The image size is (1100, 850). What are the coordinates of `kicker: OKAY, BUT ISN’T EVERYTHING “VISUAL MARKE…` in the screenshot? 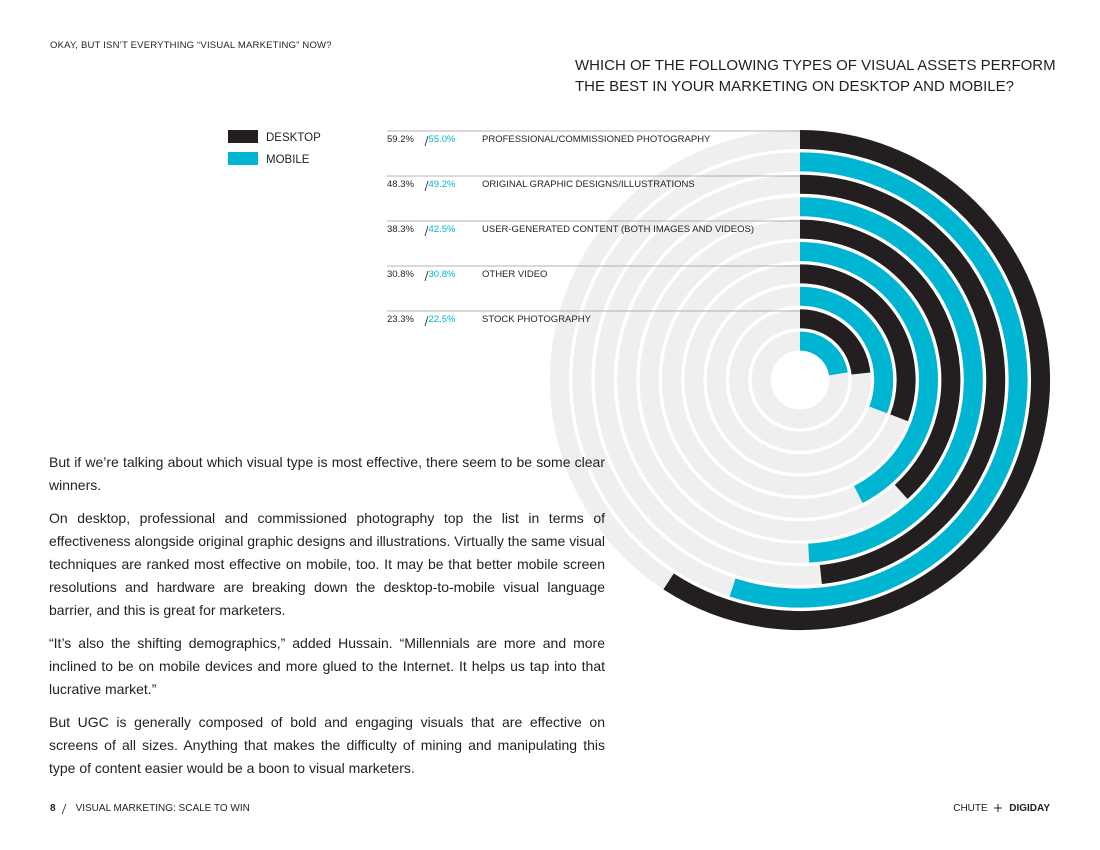 It's located at (191, 45).